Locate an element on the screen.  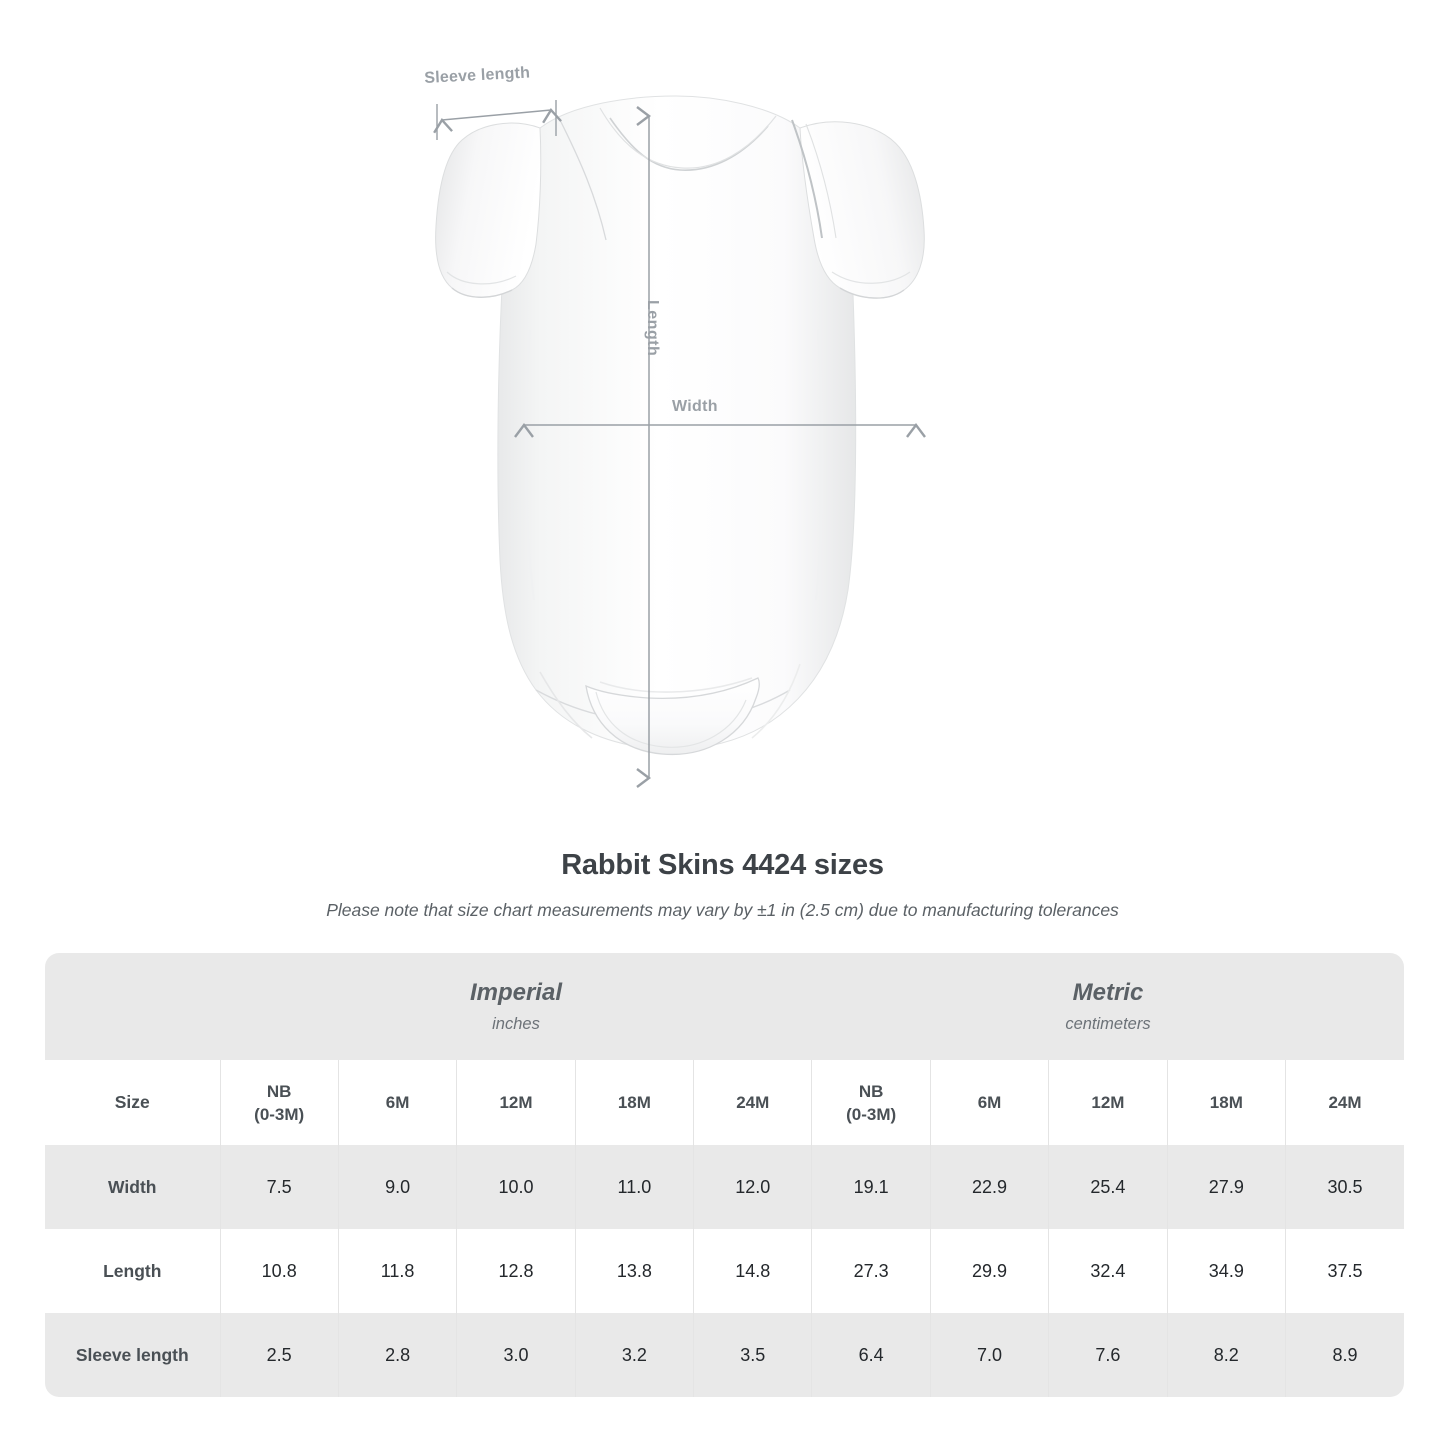
cell-sleeve-imp-4: 3.5 is located at coordinates (753, 1355).